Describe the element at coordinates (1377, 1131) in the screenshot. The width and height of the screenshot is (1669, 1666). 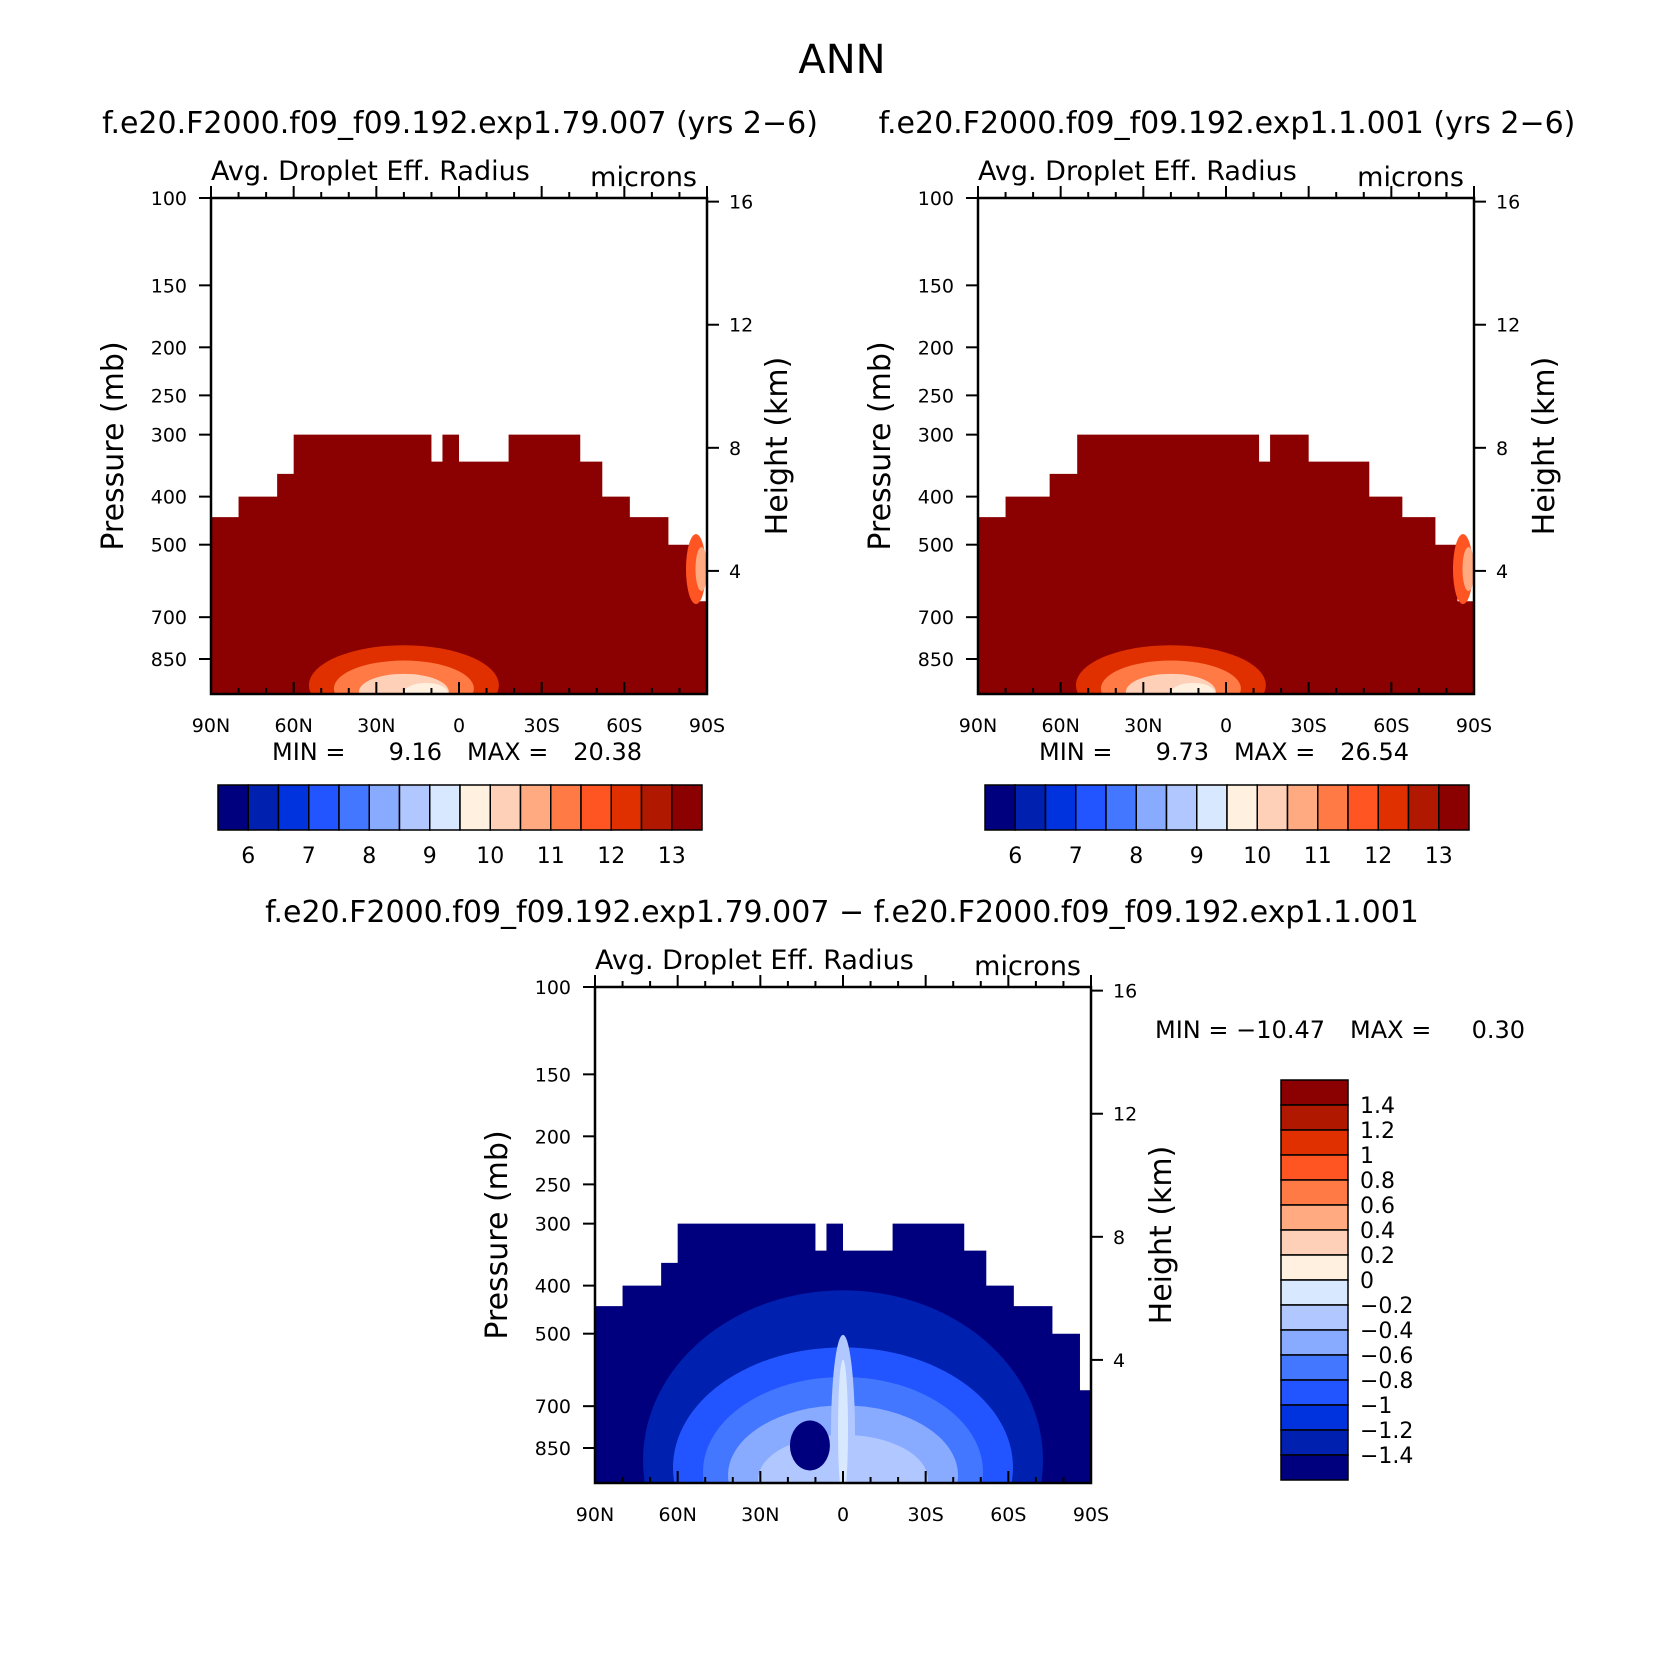
I see `colorbar-label: 1.2` at that location.